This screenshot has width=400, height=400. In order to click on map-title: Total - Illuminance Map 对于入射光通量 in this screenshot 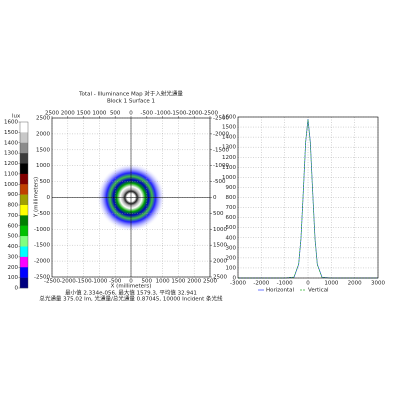, I will do `click(130, 94)`.